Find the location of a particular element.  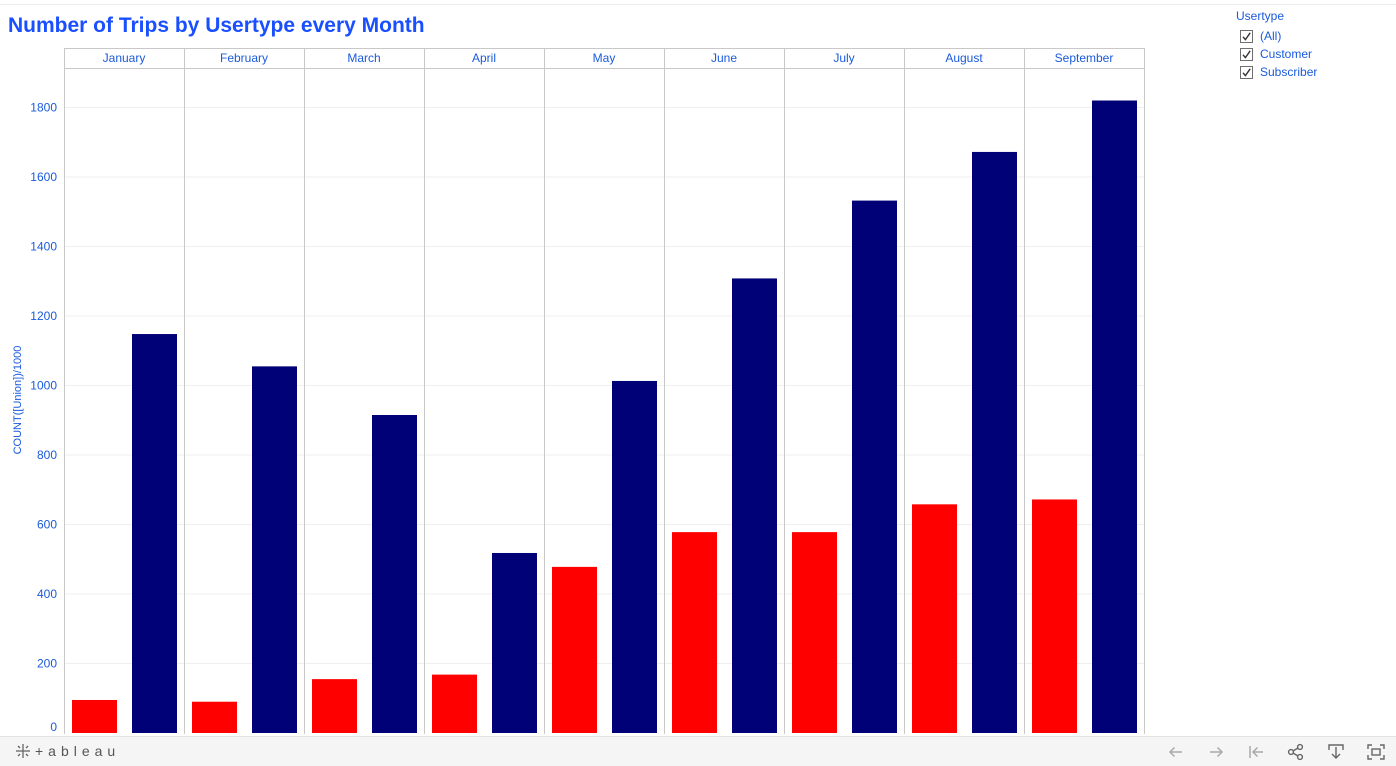

legend-label-all: (All) is located at coordinates (1271, 36).